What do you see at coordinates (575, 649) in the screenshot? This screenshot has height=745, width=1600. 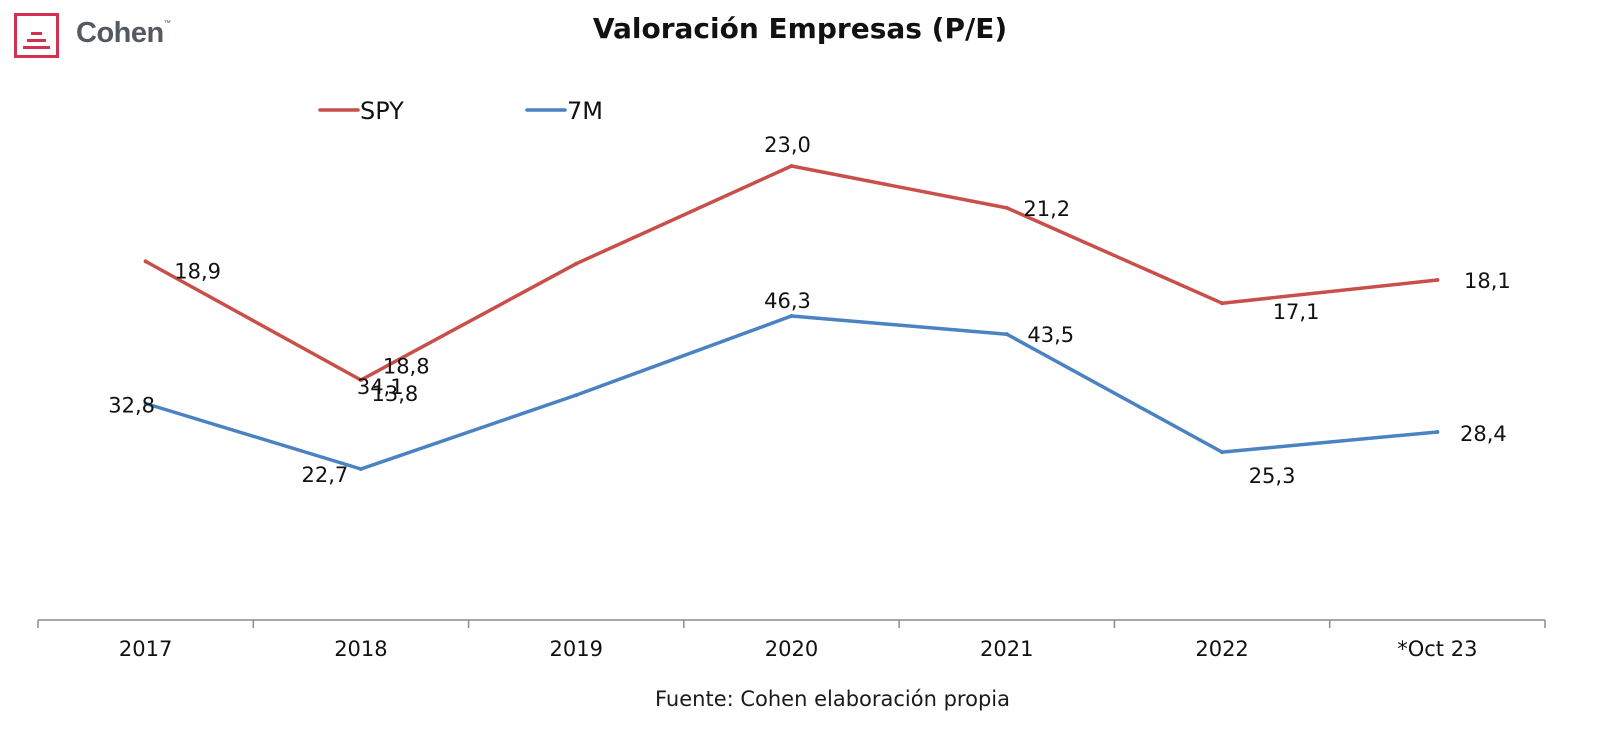 I see `x-tick-label: 2019` at bounding box center [575, 649].